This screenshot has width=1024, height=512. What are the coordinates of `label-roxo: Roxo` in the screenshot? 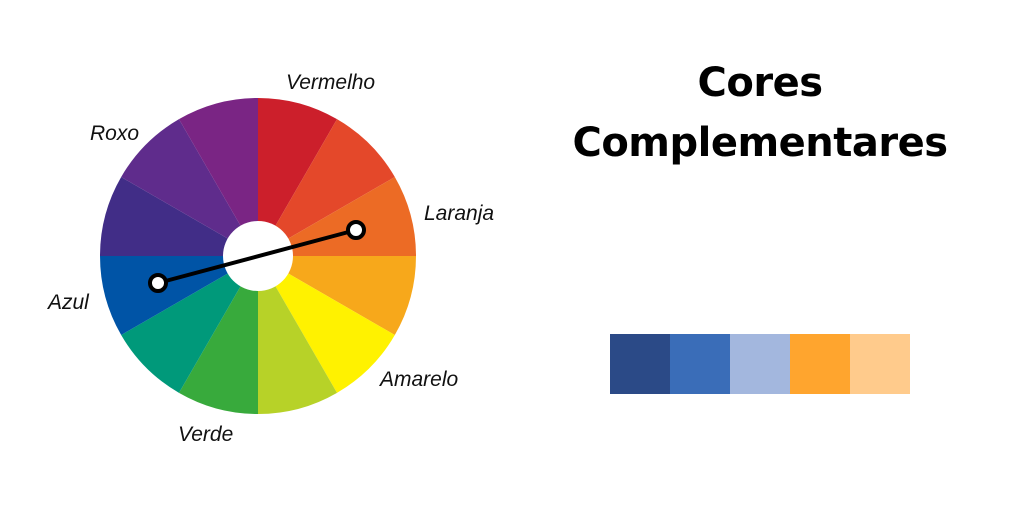 It's located at (114, 133).